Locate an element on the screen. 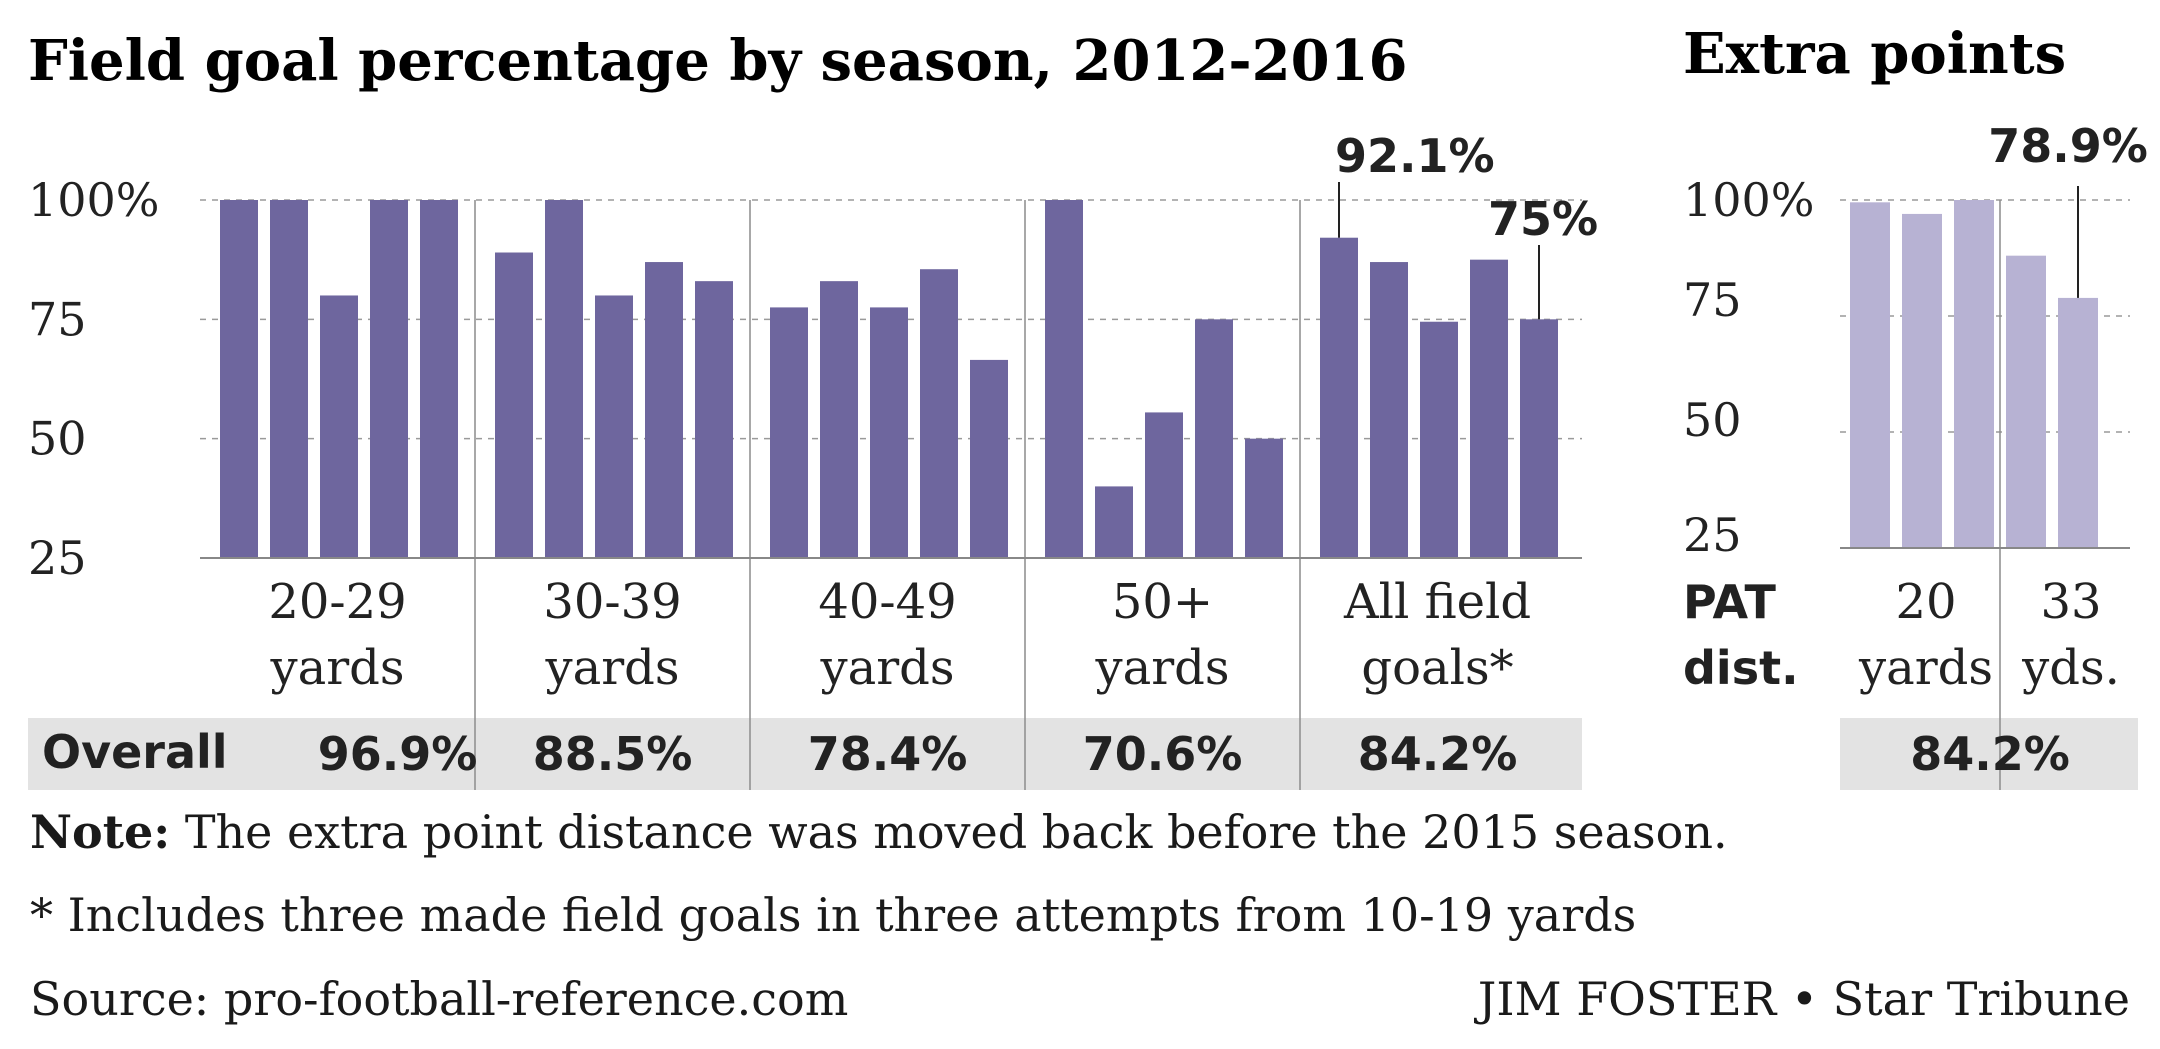 The width and height of the screenshot is (2160, 1049). xp-overall-row is located at coordinates (1989, 754).